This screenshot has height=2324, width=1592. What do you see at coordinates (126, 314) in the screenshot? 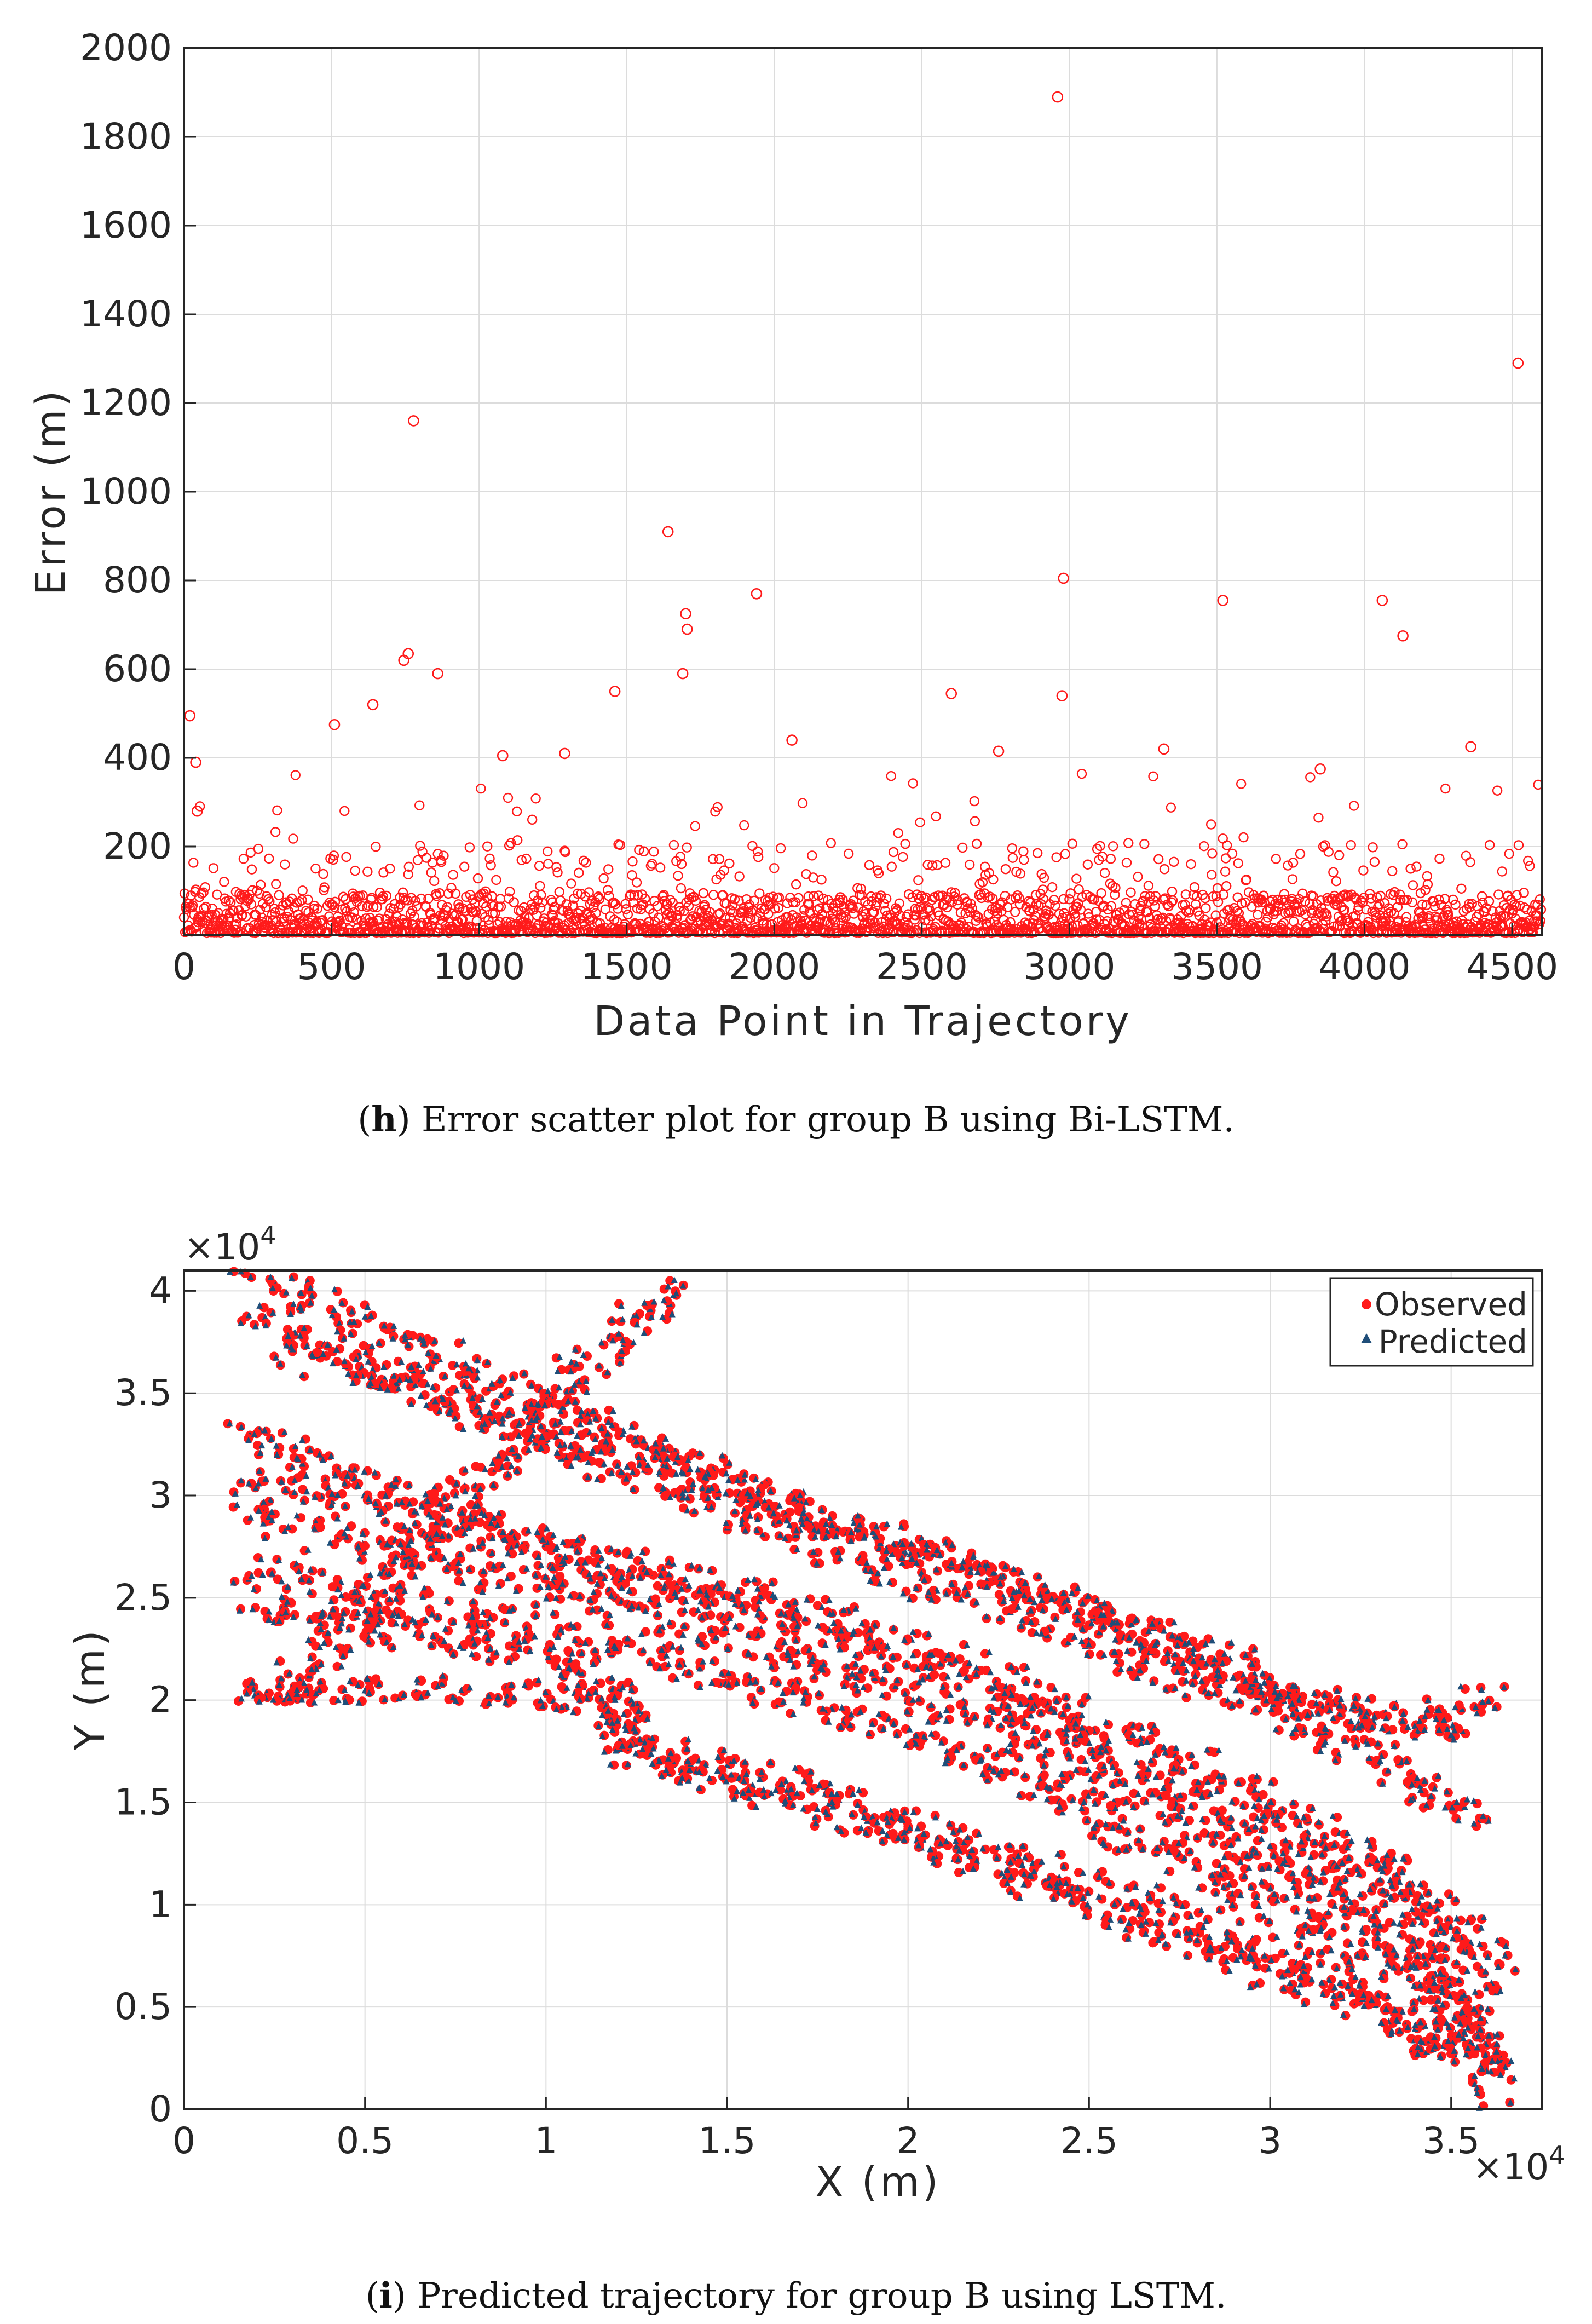
I see `y-tick-label: 1400` at bounding box center [126, 314].